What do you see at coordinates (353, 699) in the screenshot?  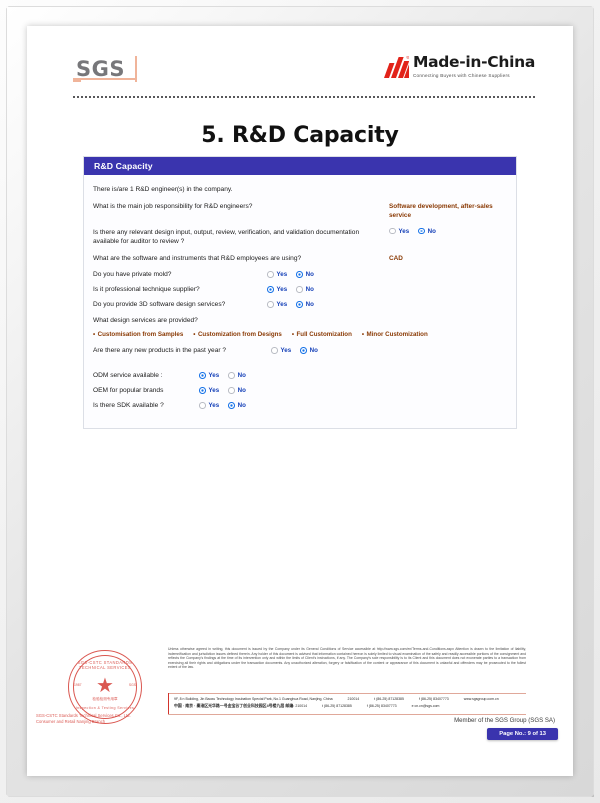 I see `postcode-en: 210014` at bounding box center [353, 699].